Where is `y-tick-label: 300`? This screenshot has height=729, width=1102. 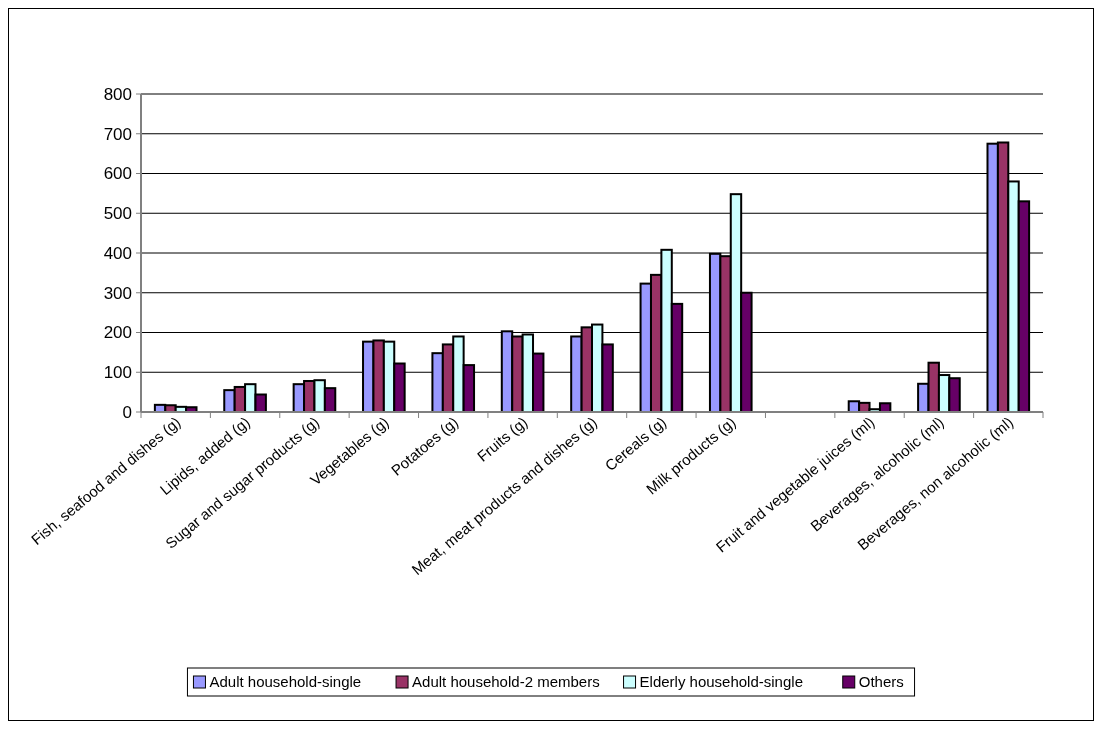 y-tick-label: 300 is located at coordinates (117, 293).